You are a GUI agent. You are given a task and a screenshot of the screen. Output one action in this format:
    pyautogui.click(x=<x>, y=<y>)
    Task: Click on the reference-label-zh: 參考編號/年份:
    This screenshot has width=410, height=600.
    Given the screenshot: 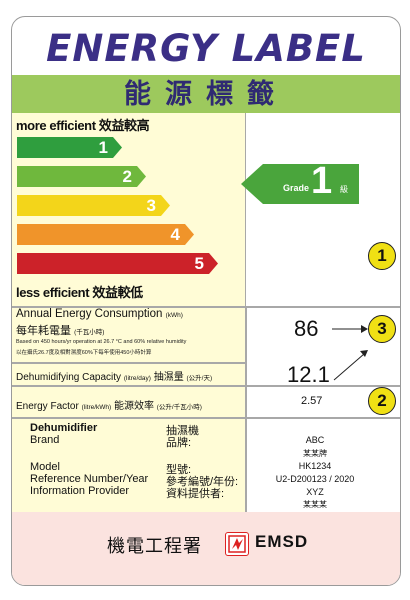 What is the action you would take?
    pyautogui.click(x=202, y=482)
    